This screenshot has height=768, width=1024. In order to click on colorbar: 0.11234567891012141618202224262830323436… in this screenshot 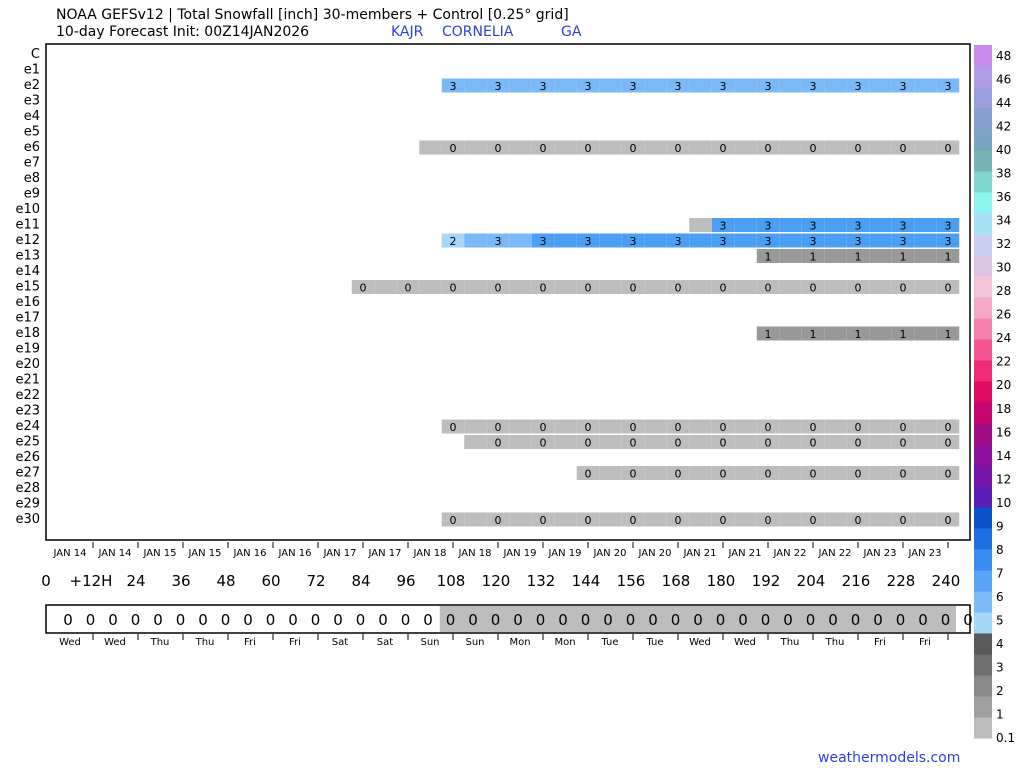, I will do `click(994, 395)`.